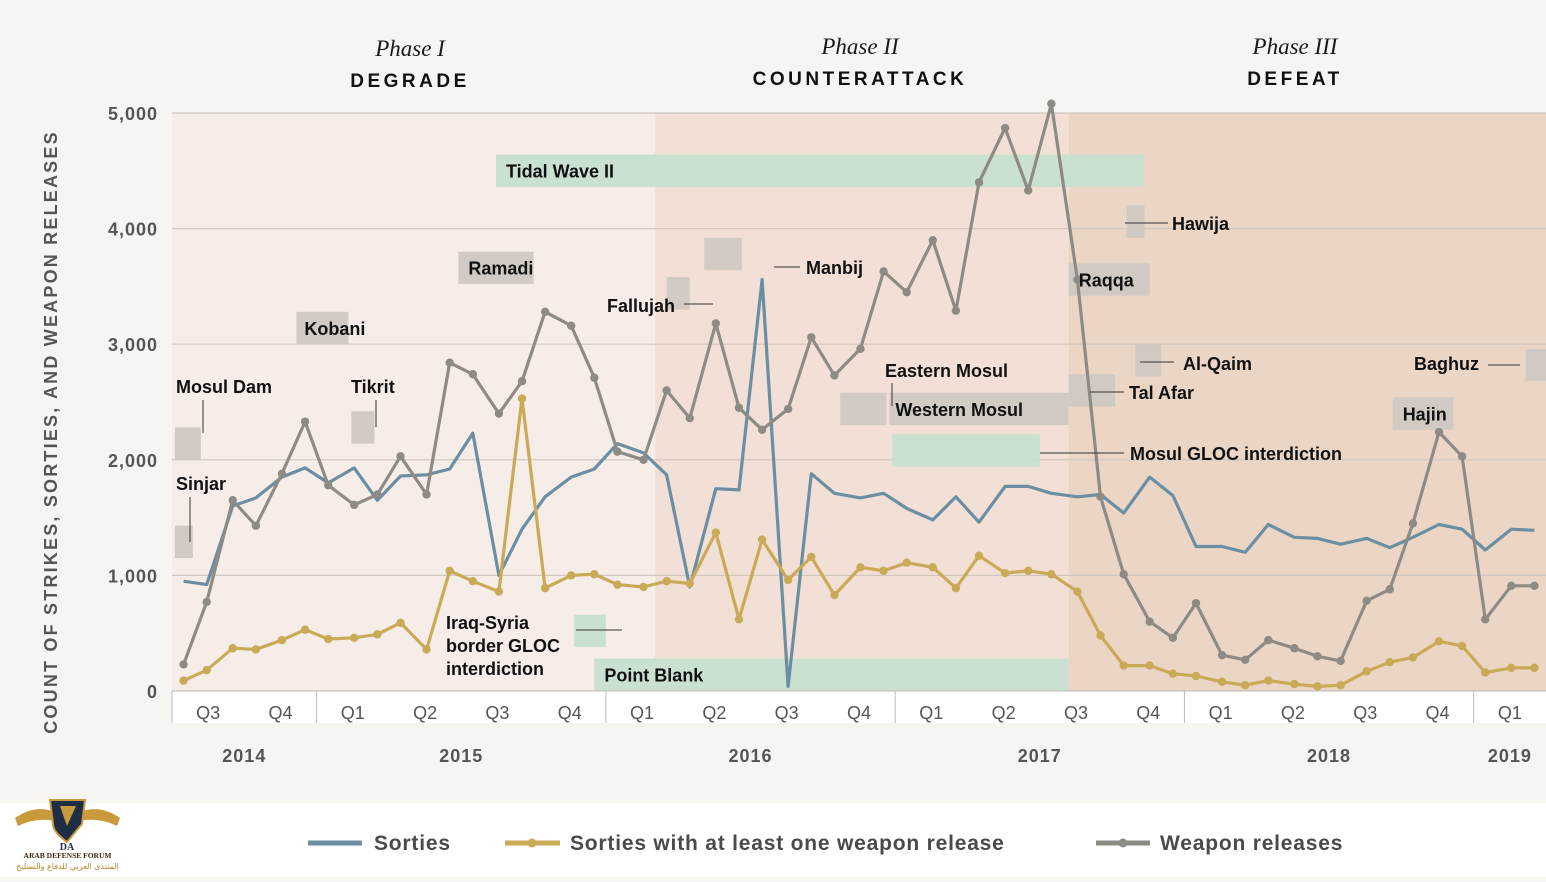  Describe the element at coordinates (67, 866) in the screenshot. I see `logo-text-arabic: المنتدى العربي للدفاع والتسليح` at that location.